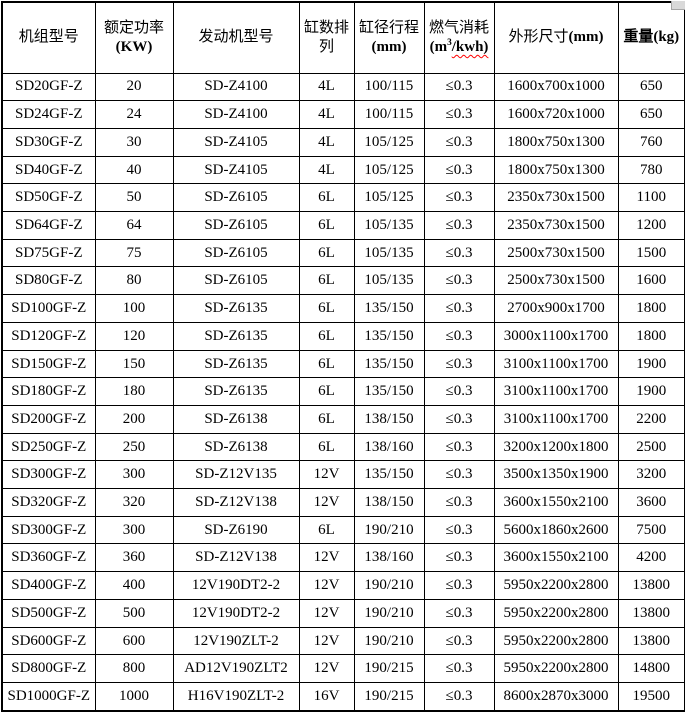  I want to click on cell-power-kw: 40, so click(134, 170).